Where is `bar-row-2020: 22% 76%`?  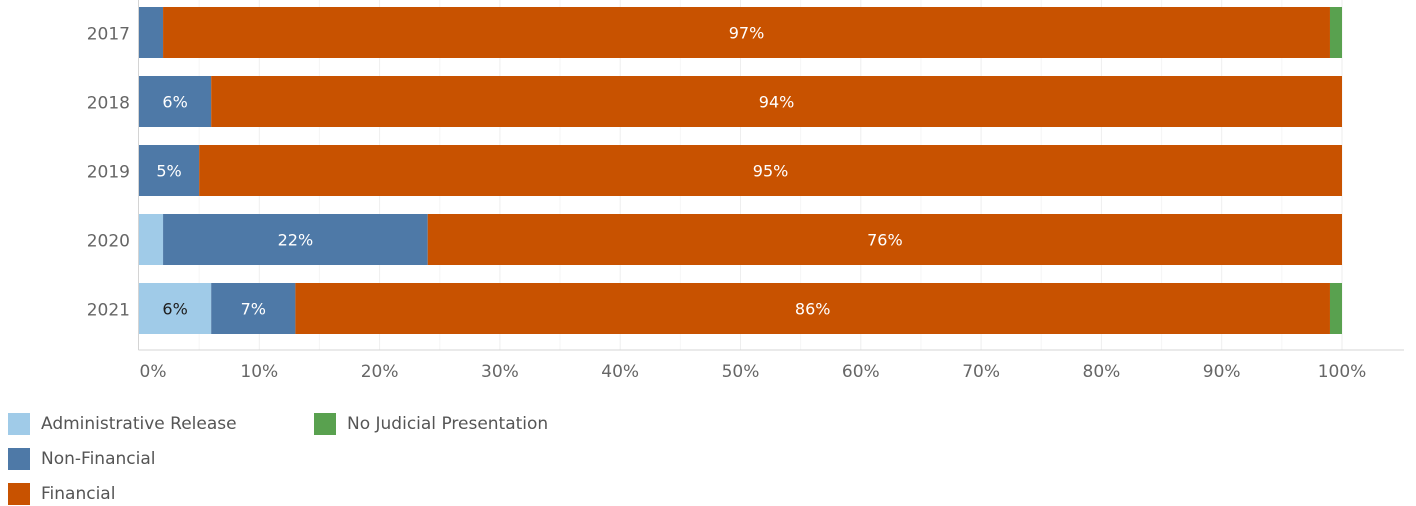 bar-row-2020: 22% 76% is located at coordinates (741, 239).